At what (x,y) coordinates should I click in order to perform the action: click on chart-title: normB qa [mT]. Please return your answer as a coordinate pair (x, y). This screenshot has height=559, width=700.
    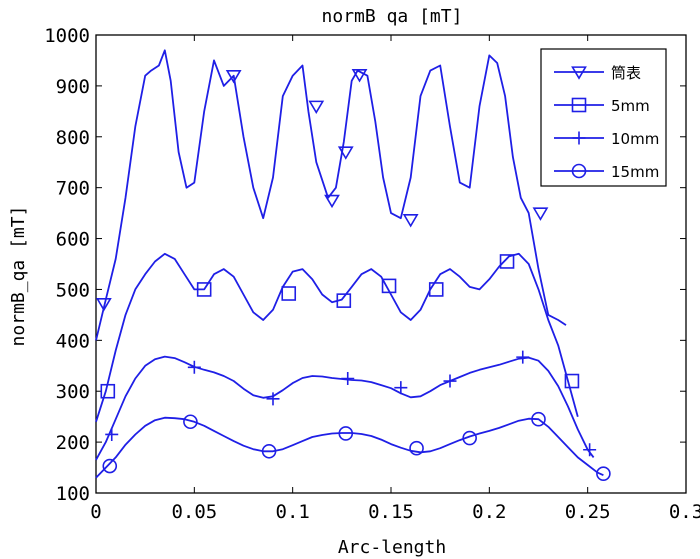
    Looking at the image, I should click on (392, 16).